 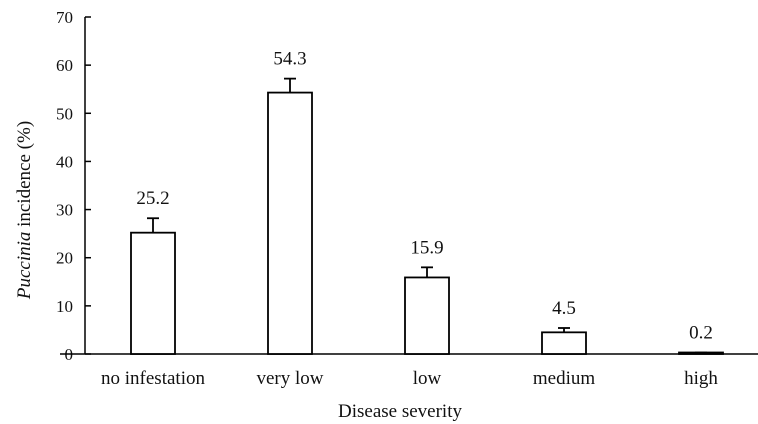 What do you see at coordinates (153, 378) in the screenshot?
I see `x-tick-label: no infestation` at bounding box center [153, 378].